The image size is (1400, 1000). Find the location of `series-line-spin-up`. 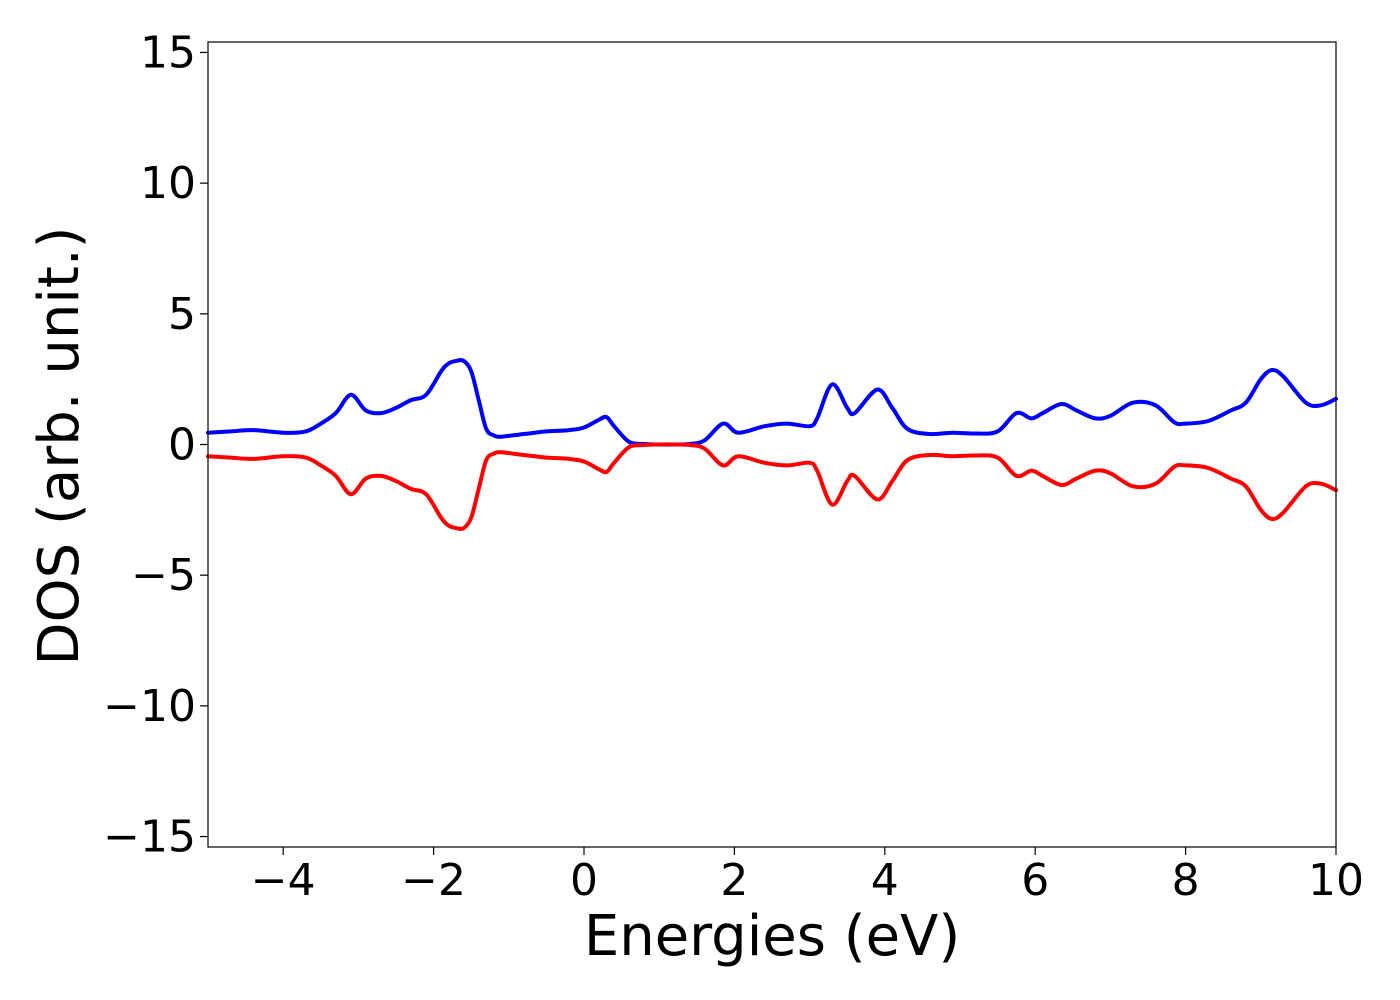

series-line-spin-up is located at coordinates (772, 402).